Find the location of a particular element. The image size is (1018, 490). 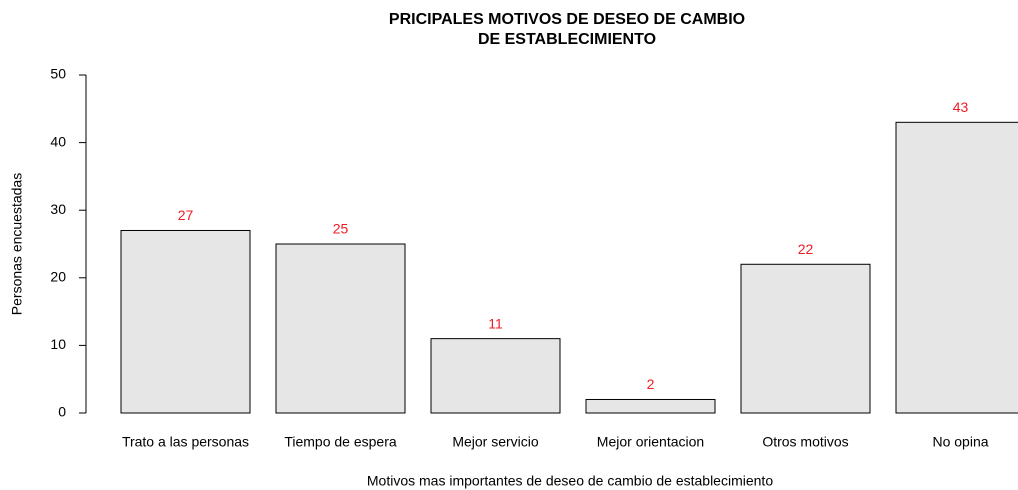

value-label: 11 is located at coordinates (495, 323).